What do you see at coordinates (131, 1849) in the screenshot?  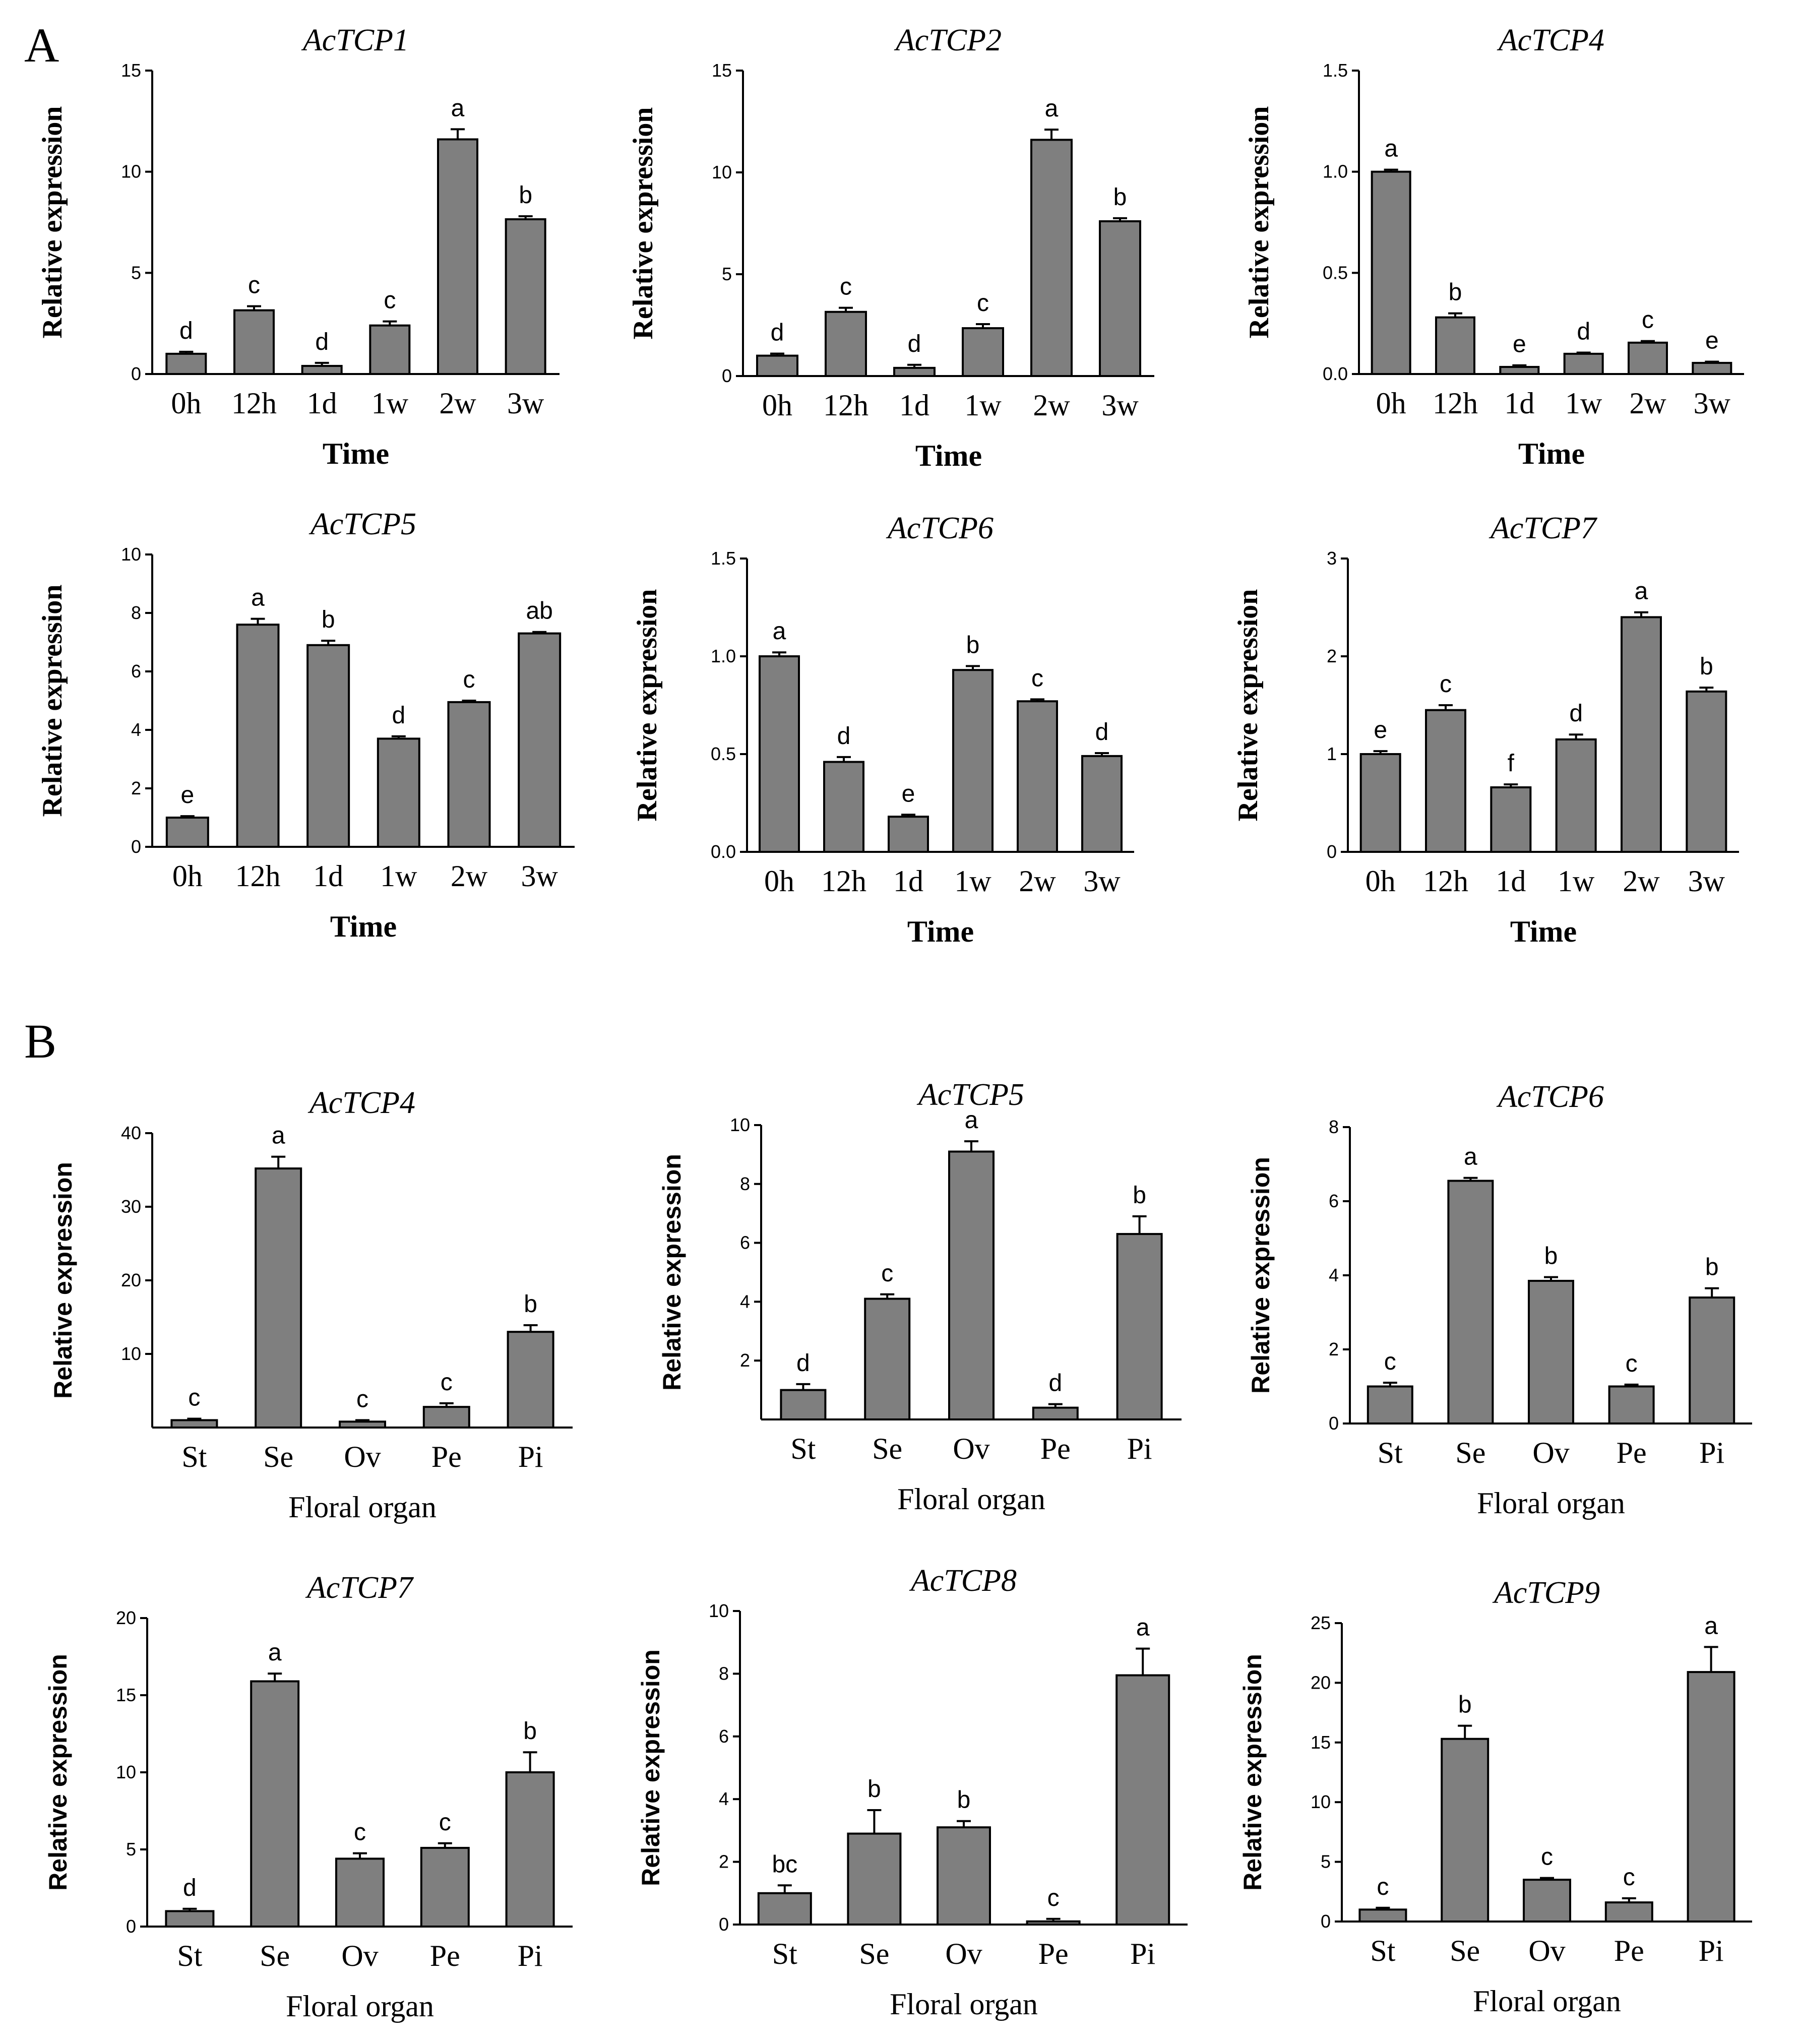 I see `y-tick-label: 5` at bounding box center [131, 1849].